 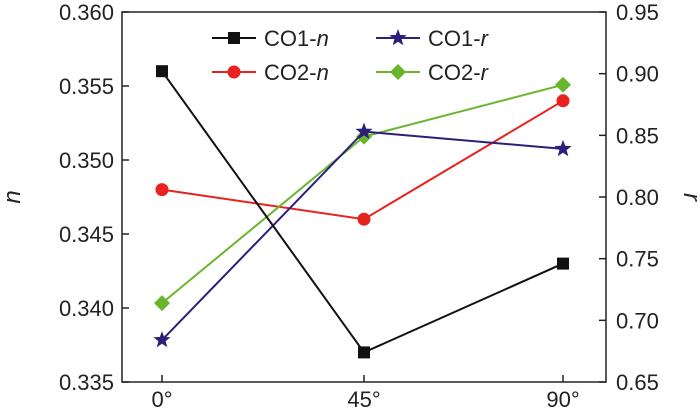 I want to click on legend-label: CO2-r, so click(x=459, y=72).